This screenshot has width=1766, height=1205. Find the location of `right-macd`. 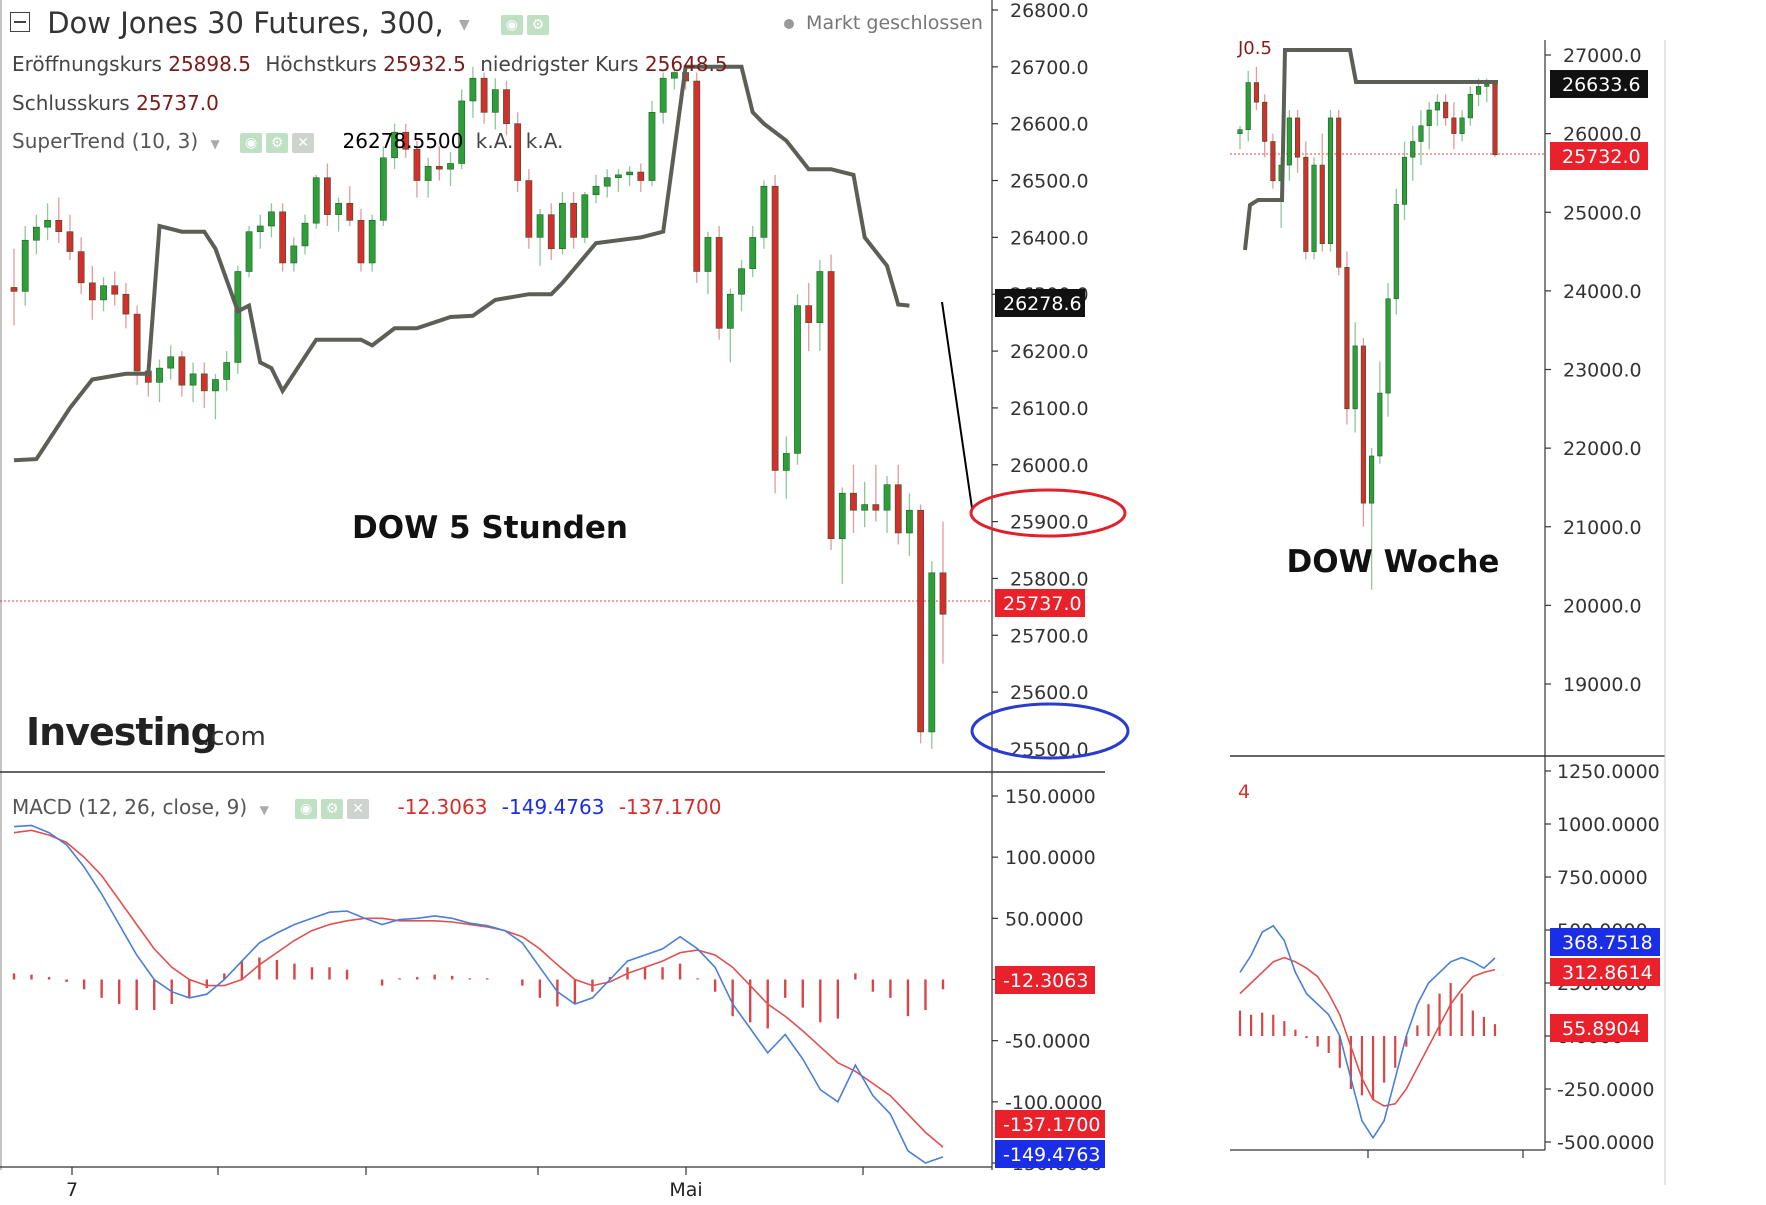

right-macd is located at coordinates (1367, 1032).